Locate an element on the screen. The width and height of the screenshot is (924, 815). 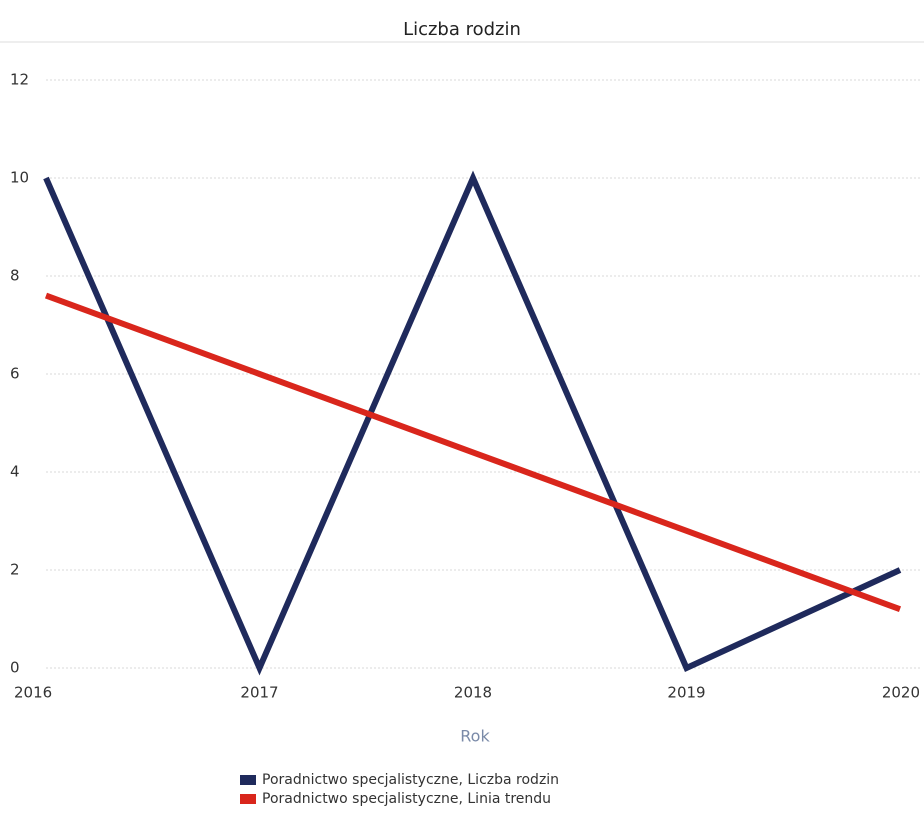
x-tick-label: 2020 is located at coordinates (901, 693).